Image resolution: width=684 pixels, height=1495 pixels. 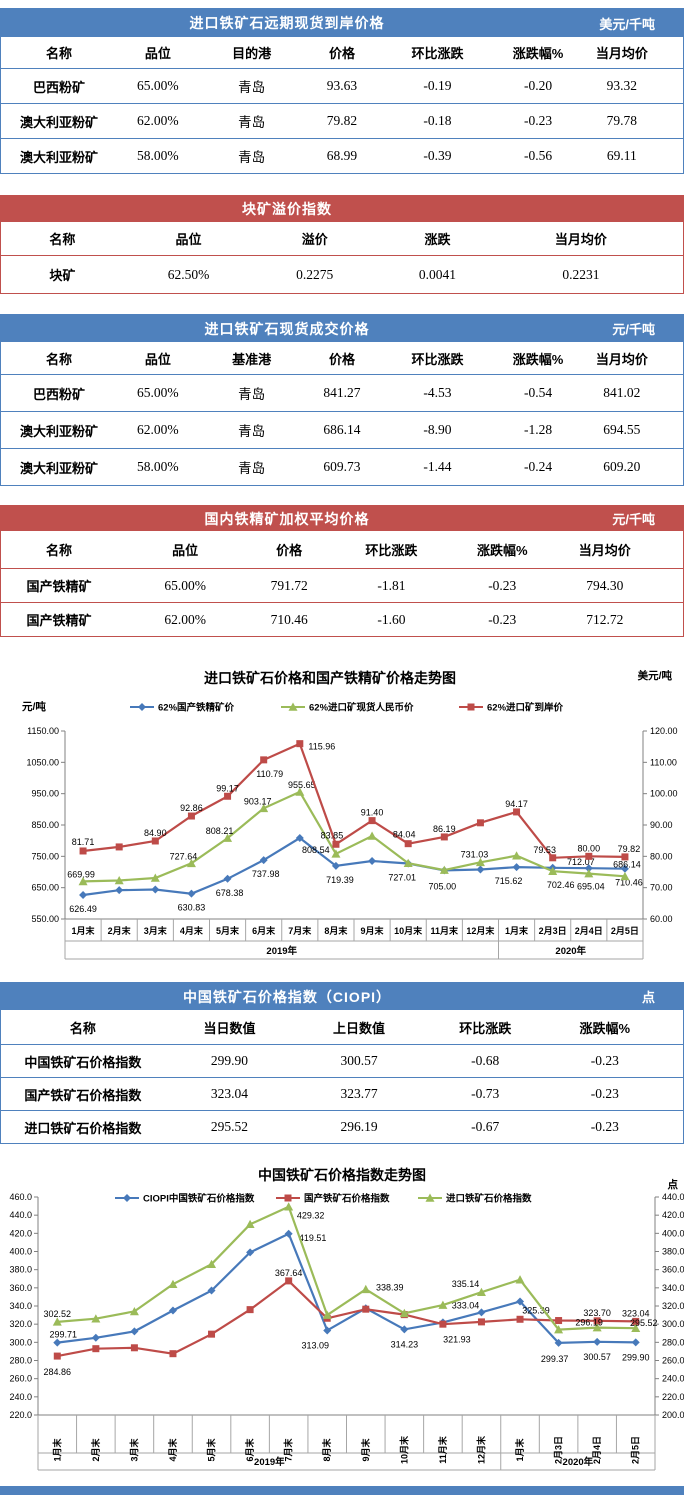 I want to click on left-axis-tick-label: 360.0, so click(x=20, y=1288).